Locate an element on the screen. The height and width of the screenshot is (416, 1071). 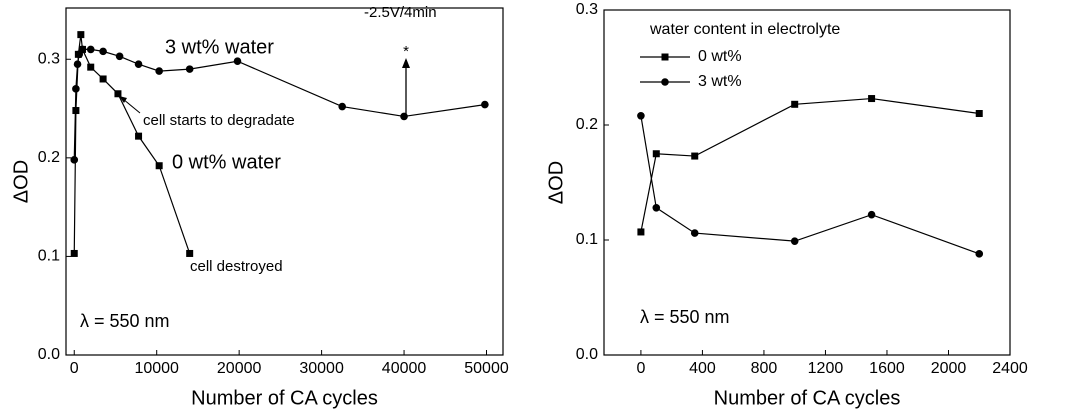
x-tick-label: 40000 is located at coordinates (404, 368).